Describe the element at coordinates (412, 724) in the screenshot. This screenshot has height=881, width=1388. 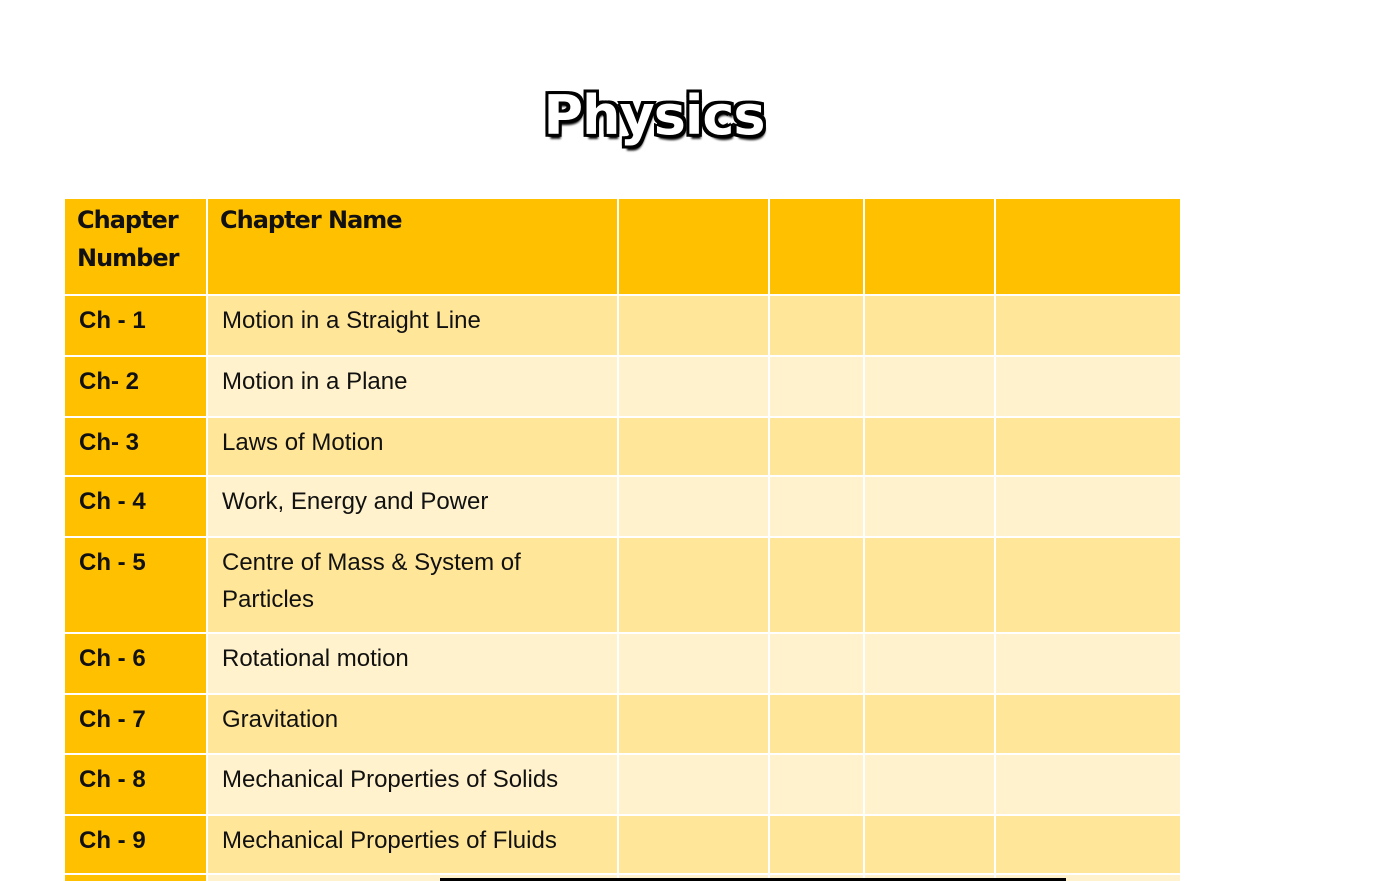
I see `chapter-name: Gravitation` at that location.